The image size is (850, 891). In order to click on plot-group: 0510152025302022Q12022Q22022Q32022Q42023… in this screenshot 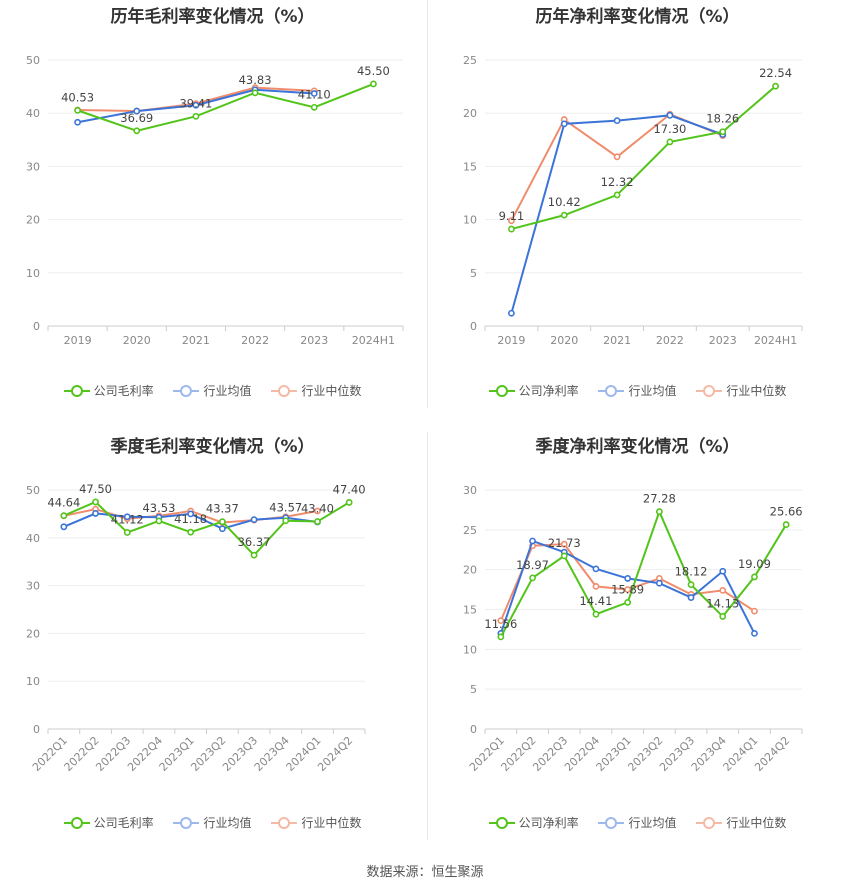, I will do `click(633, 629)`.